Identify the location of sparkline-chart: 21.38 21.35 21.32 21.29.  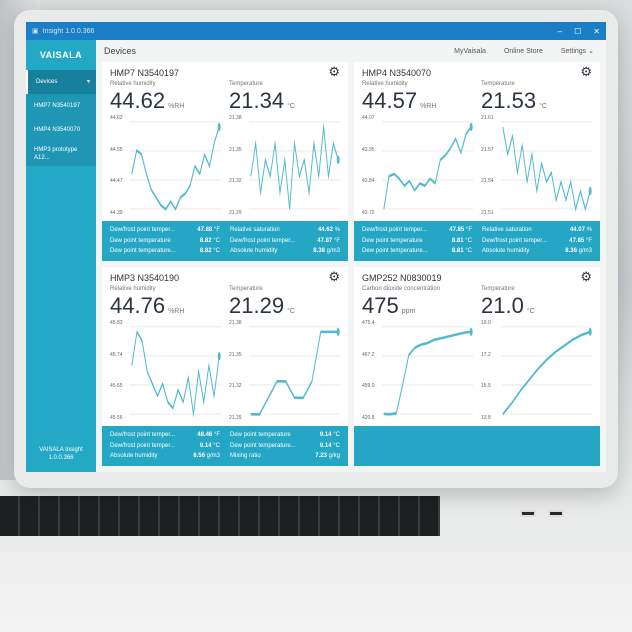
(284, 165).